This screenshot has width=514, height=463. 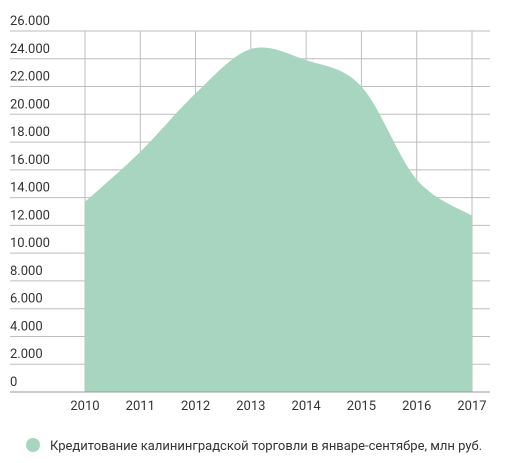 I want to click on x-tick-label: 2010, so click(x=84, y=406).